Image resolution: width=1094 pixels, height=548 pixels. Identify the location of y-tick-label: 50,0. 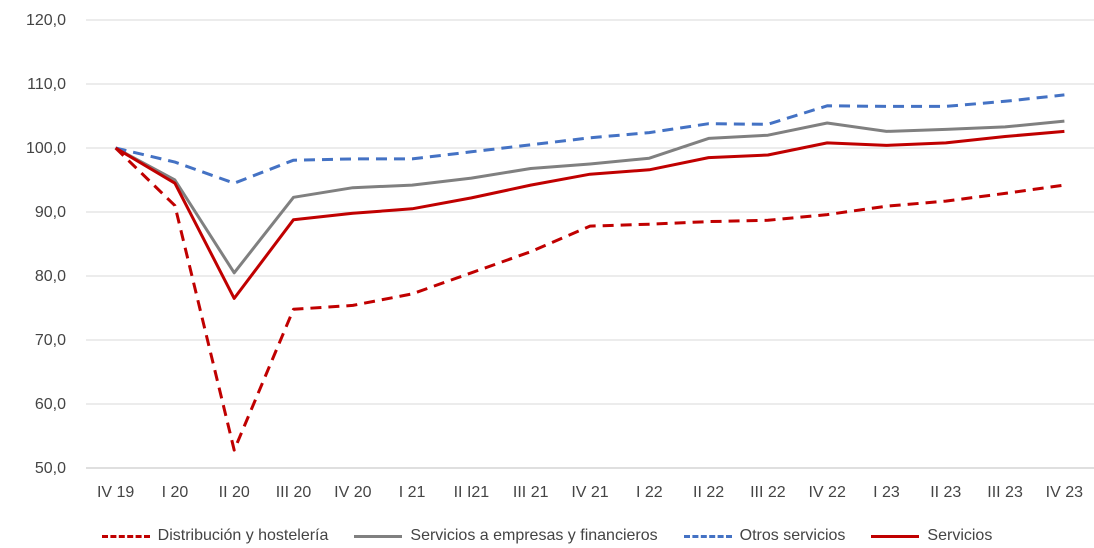
(50, 468).